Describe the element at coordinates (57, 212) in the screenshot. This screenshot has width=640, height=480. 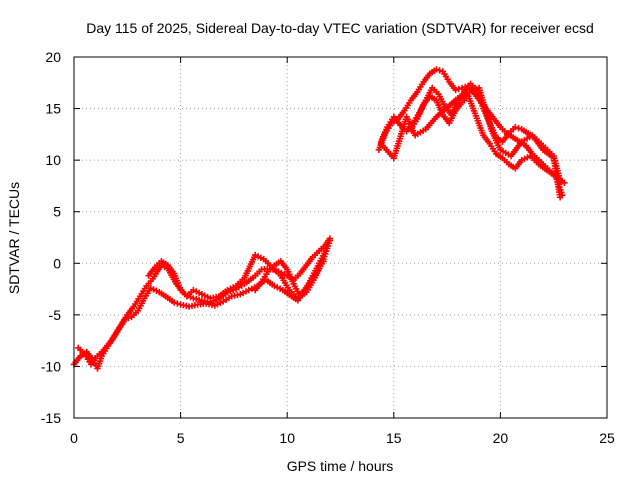
I see `y-tick-label: 5` at that location.